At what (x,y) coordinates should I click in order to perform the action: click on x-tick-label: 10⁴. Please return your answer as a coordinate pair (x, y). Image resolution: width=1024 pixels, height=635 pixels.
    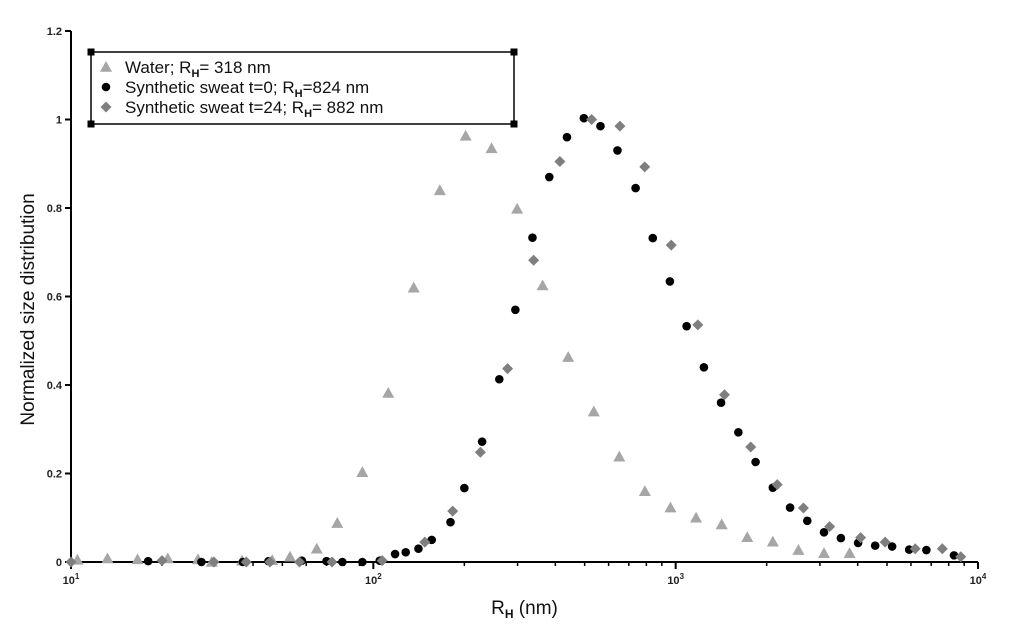
    Looking at the image, I should click on (978, 579).